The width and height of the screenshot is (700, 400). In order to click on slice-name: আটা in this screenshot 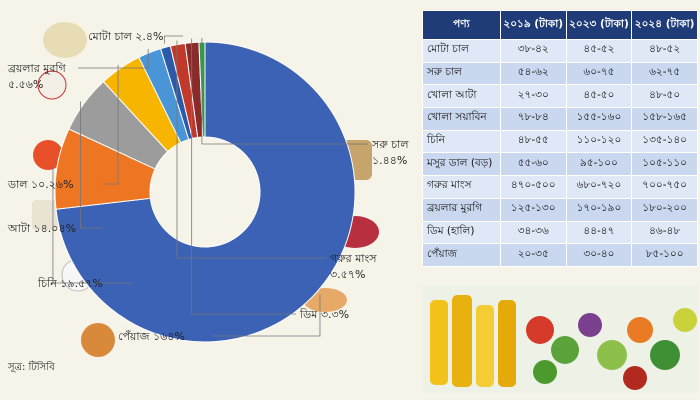, I will do `click(19, 228)`.